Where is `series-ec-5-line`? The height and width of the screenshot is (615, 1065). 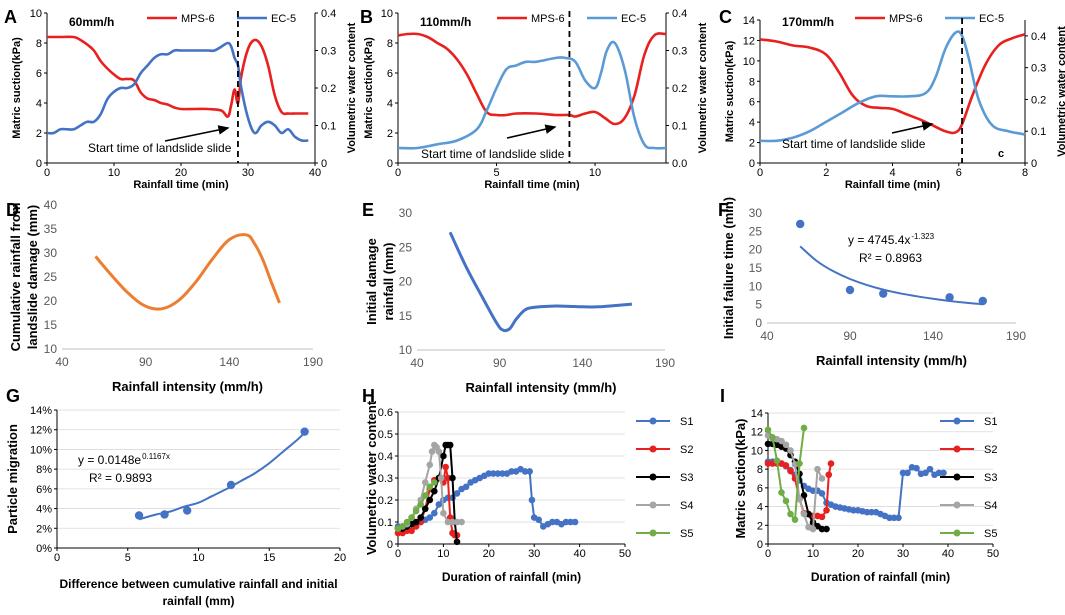
series-ec-5-line is located at coordinates (177, 92).